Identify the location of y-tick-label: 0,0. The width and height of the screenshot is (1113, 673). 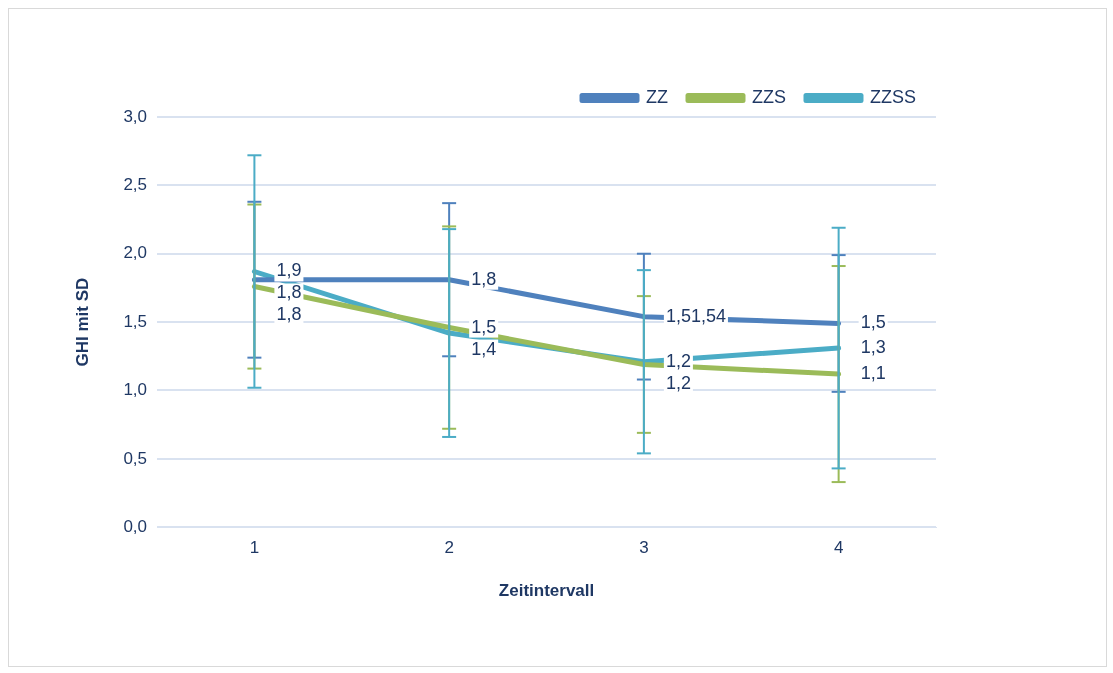
(135, 526).